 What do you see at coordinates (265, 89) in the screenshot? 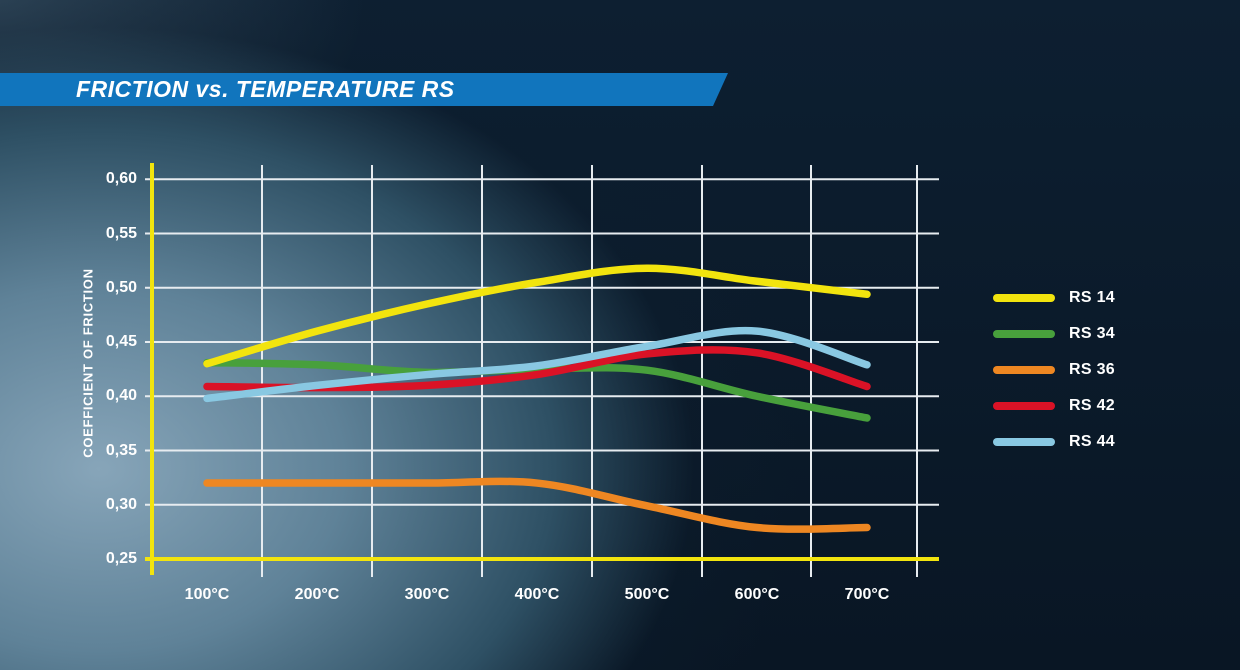
I see `page-title: FRICTION vs. TEMPERATURE RS` at bounding box center [265, 89].